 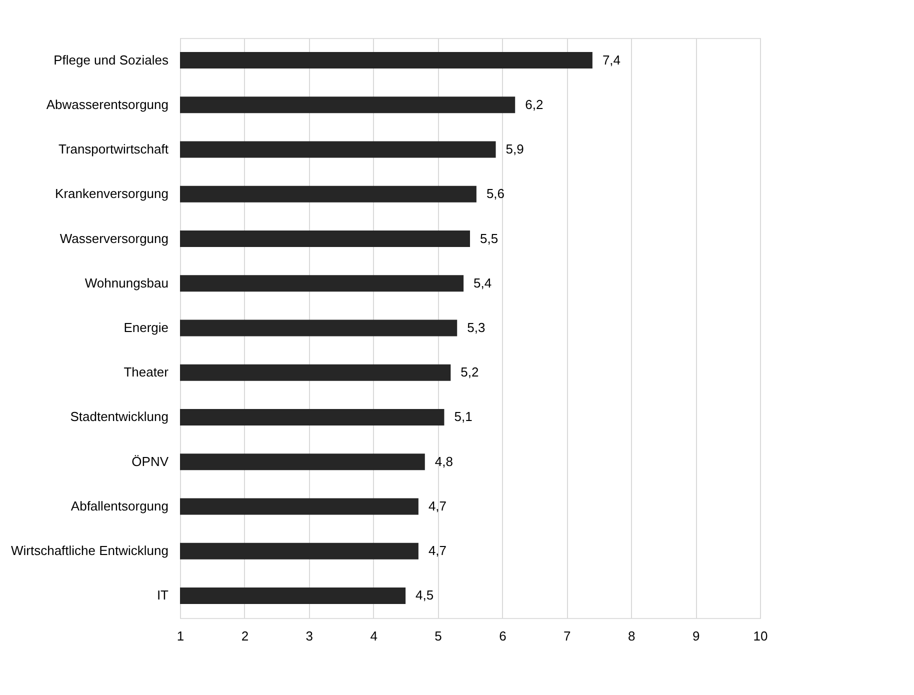 What do you see at coordinates (374, 636) in the screenshot?
I see `x-tick-label: 4` at bounding box center [374, 636].